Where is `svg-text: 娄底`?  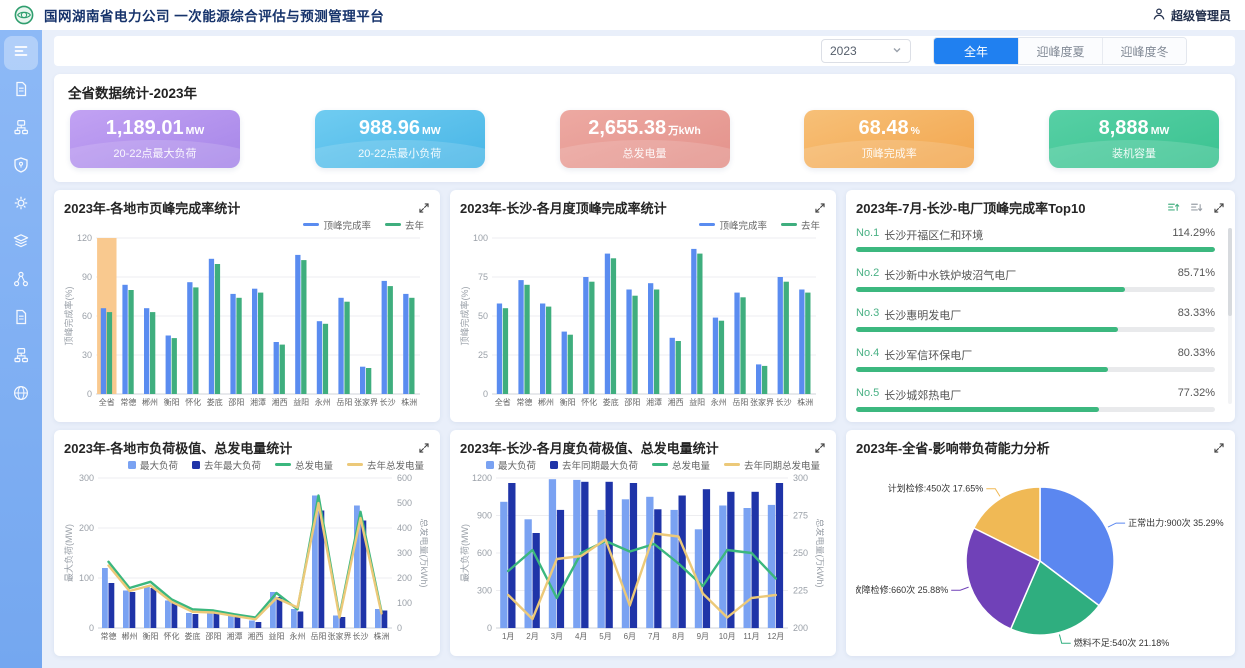 svg-text: 娄底 is located at coordinates (611, 402).